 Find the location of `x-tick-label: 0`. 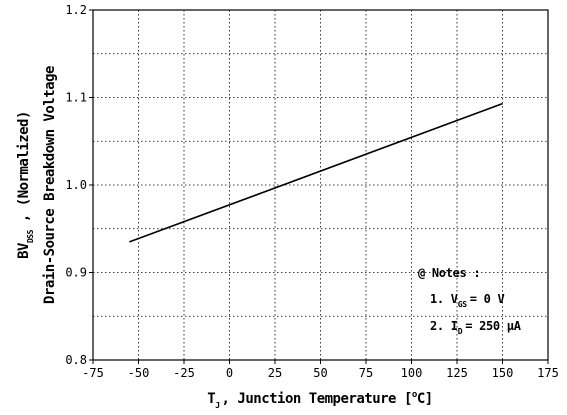

x-tick-label: 0 is located at coordinates (229, 373).